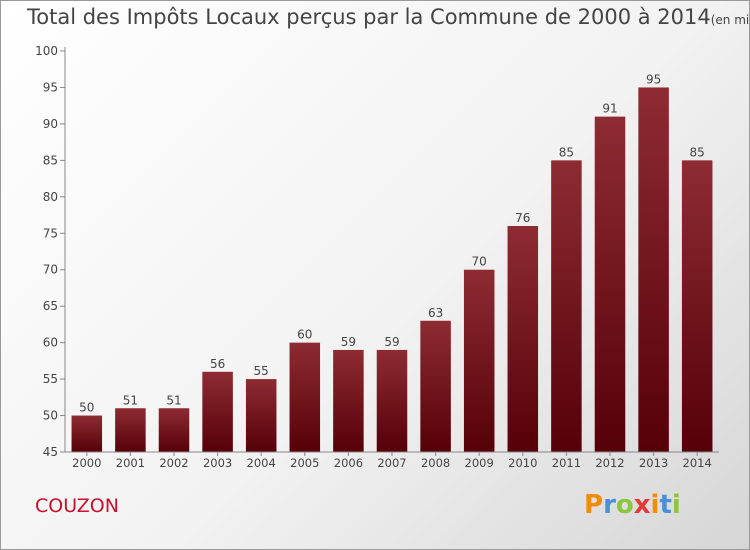  What do you see at coordinates (50, 343) in the screenshot?
I see `y-tick-label: 60` at bounding box center [50, 343].